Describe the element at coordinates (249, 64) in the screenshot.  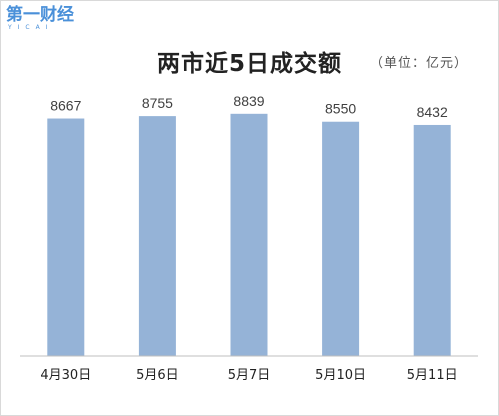
I see `chart-title: 两市近5日成交额` at that location.